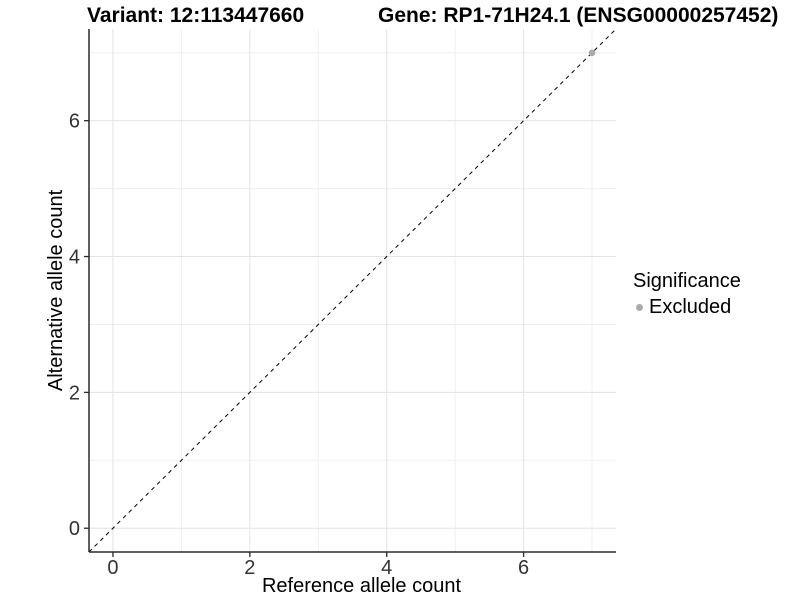 This screenshot has width=800, height=600. What do you see at coordinates (687, 294) in the screenshot?
I see `legend: Significance Excluded` at bounding box center [687, 294].